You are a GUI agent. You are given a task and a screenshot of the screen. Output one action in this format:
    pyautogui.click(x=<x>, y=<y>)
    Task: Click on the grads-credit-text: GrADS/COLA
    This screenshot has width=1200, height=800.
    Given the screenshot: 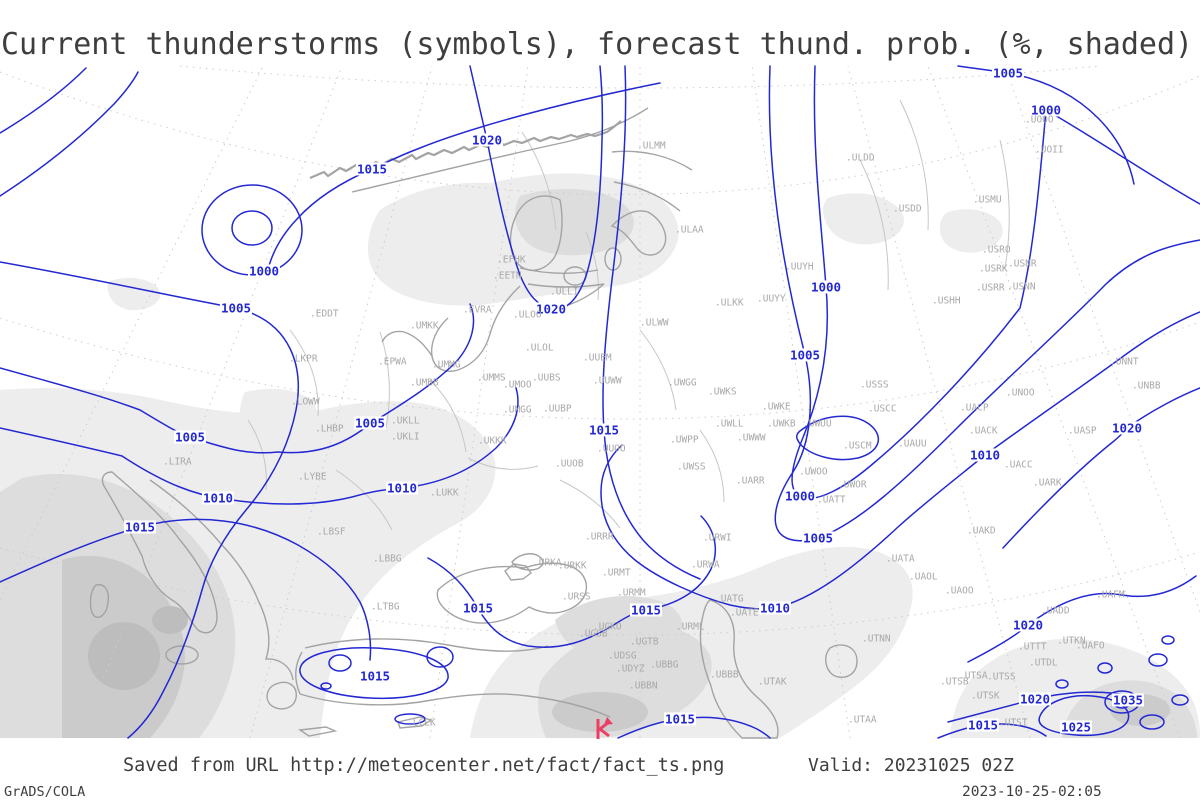 What is the action you would take?
    pyautogui.click(x=45, y=792)
    